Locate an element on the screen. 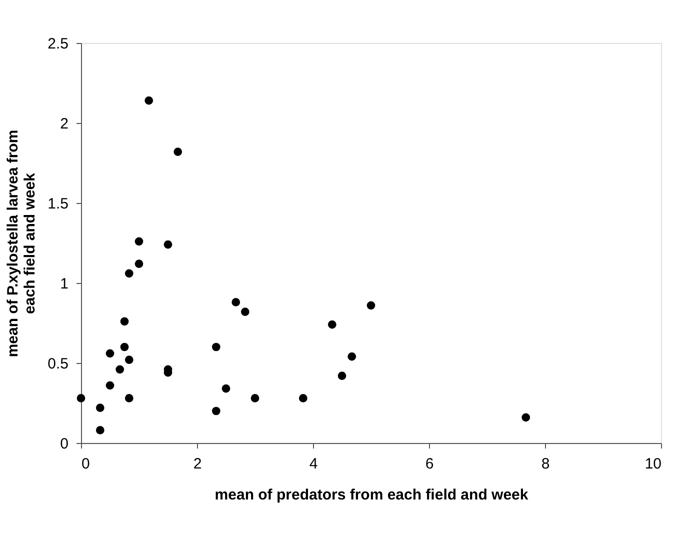 This screenshot has width=698, height=543. y-tick-label: 2 is located at coordinates (64, 124).